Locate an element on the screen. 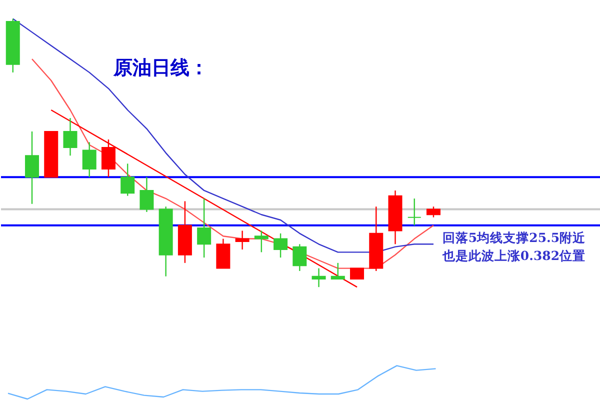 The height and width of the screenshot is (402, 600). annotation: 回落5均线支撑25.5附近 is located at coordinates (514, 237).